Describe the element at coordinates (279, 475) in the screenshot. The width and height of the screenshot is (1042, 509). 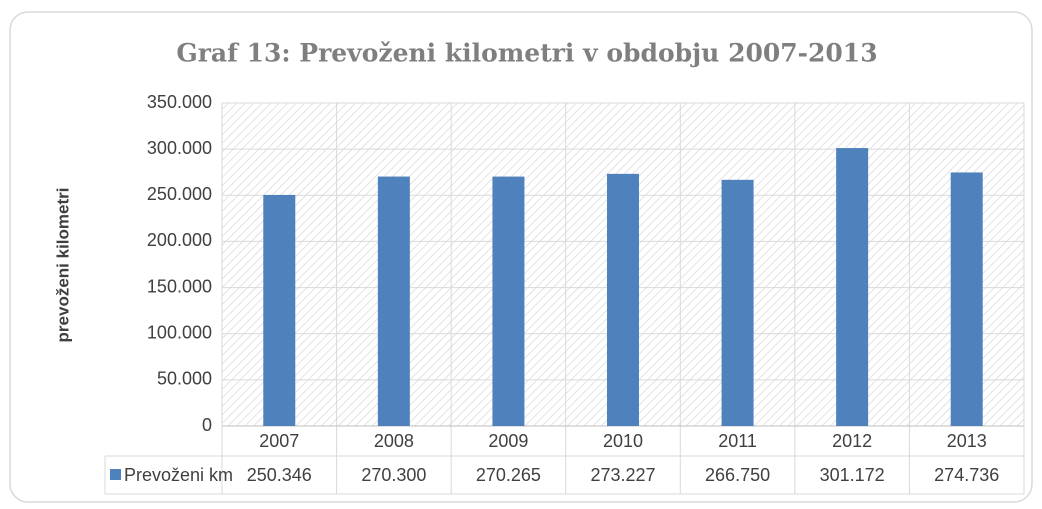
I see `table-value: 250.346` at that location.